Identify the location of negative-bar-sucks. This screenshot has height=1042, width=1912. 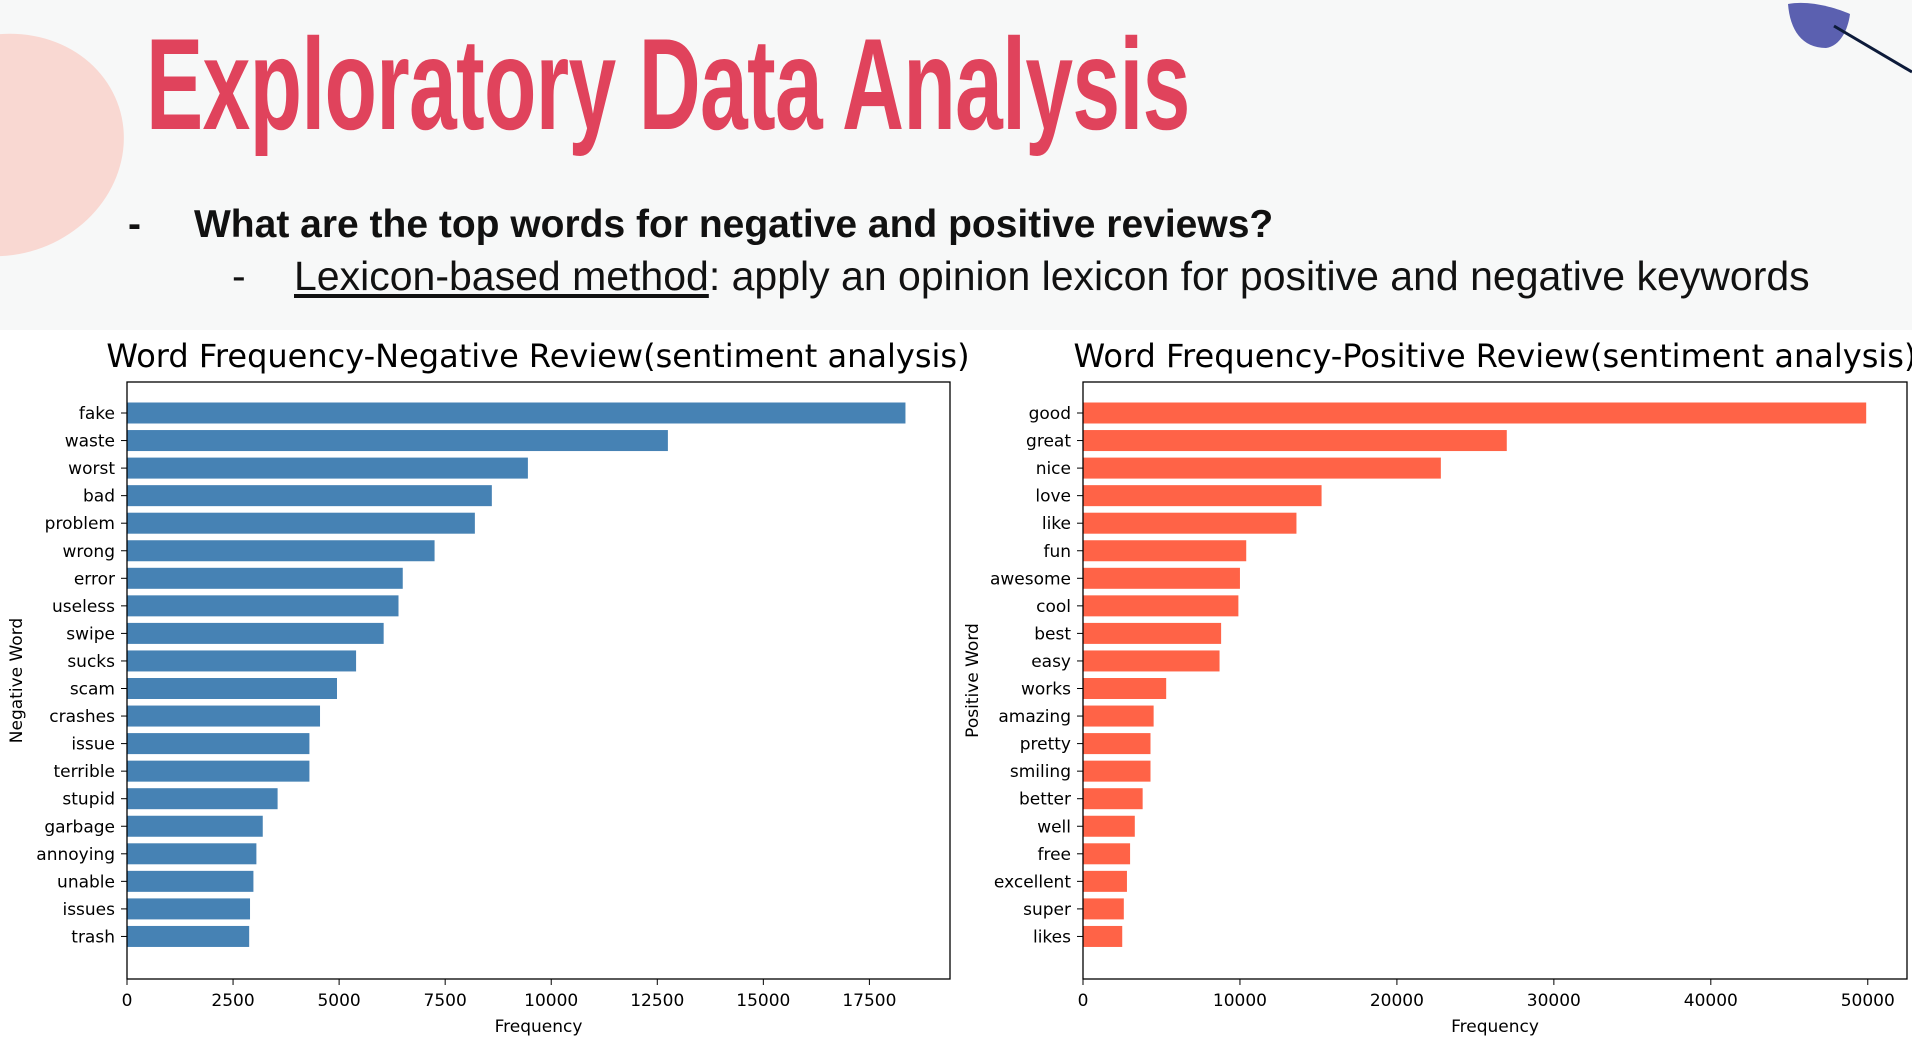
(242, 661).